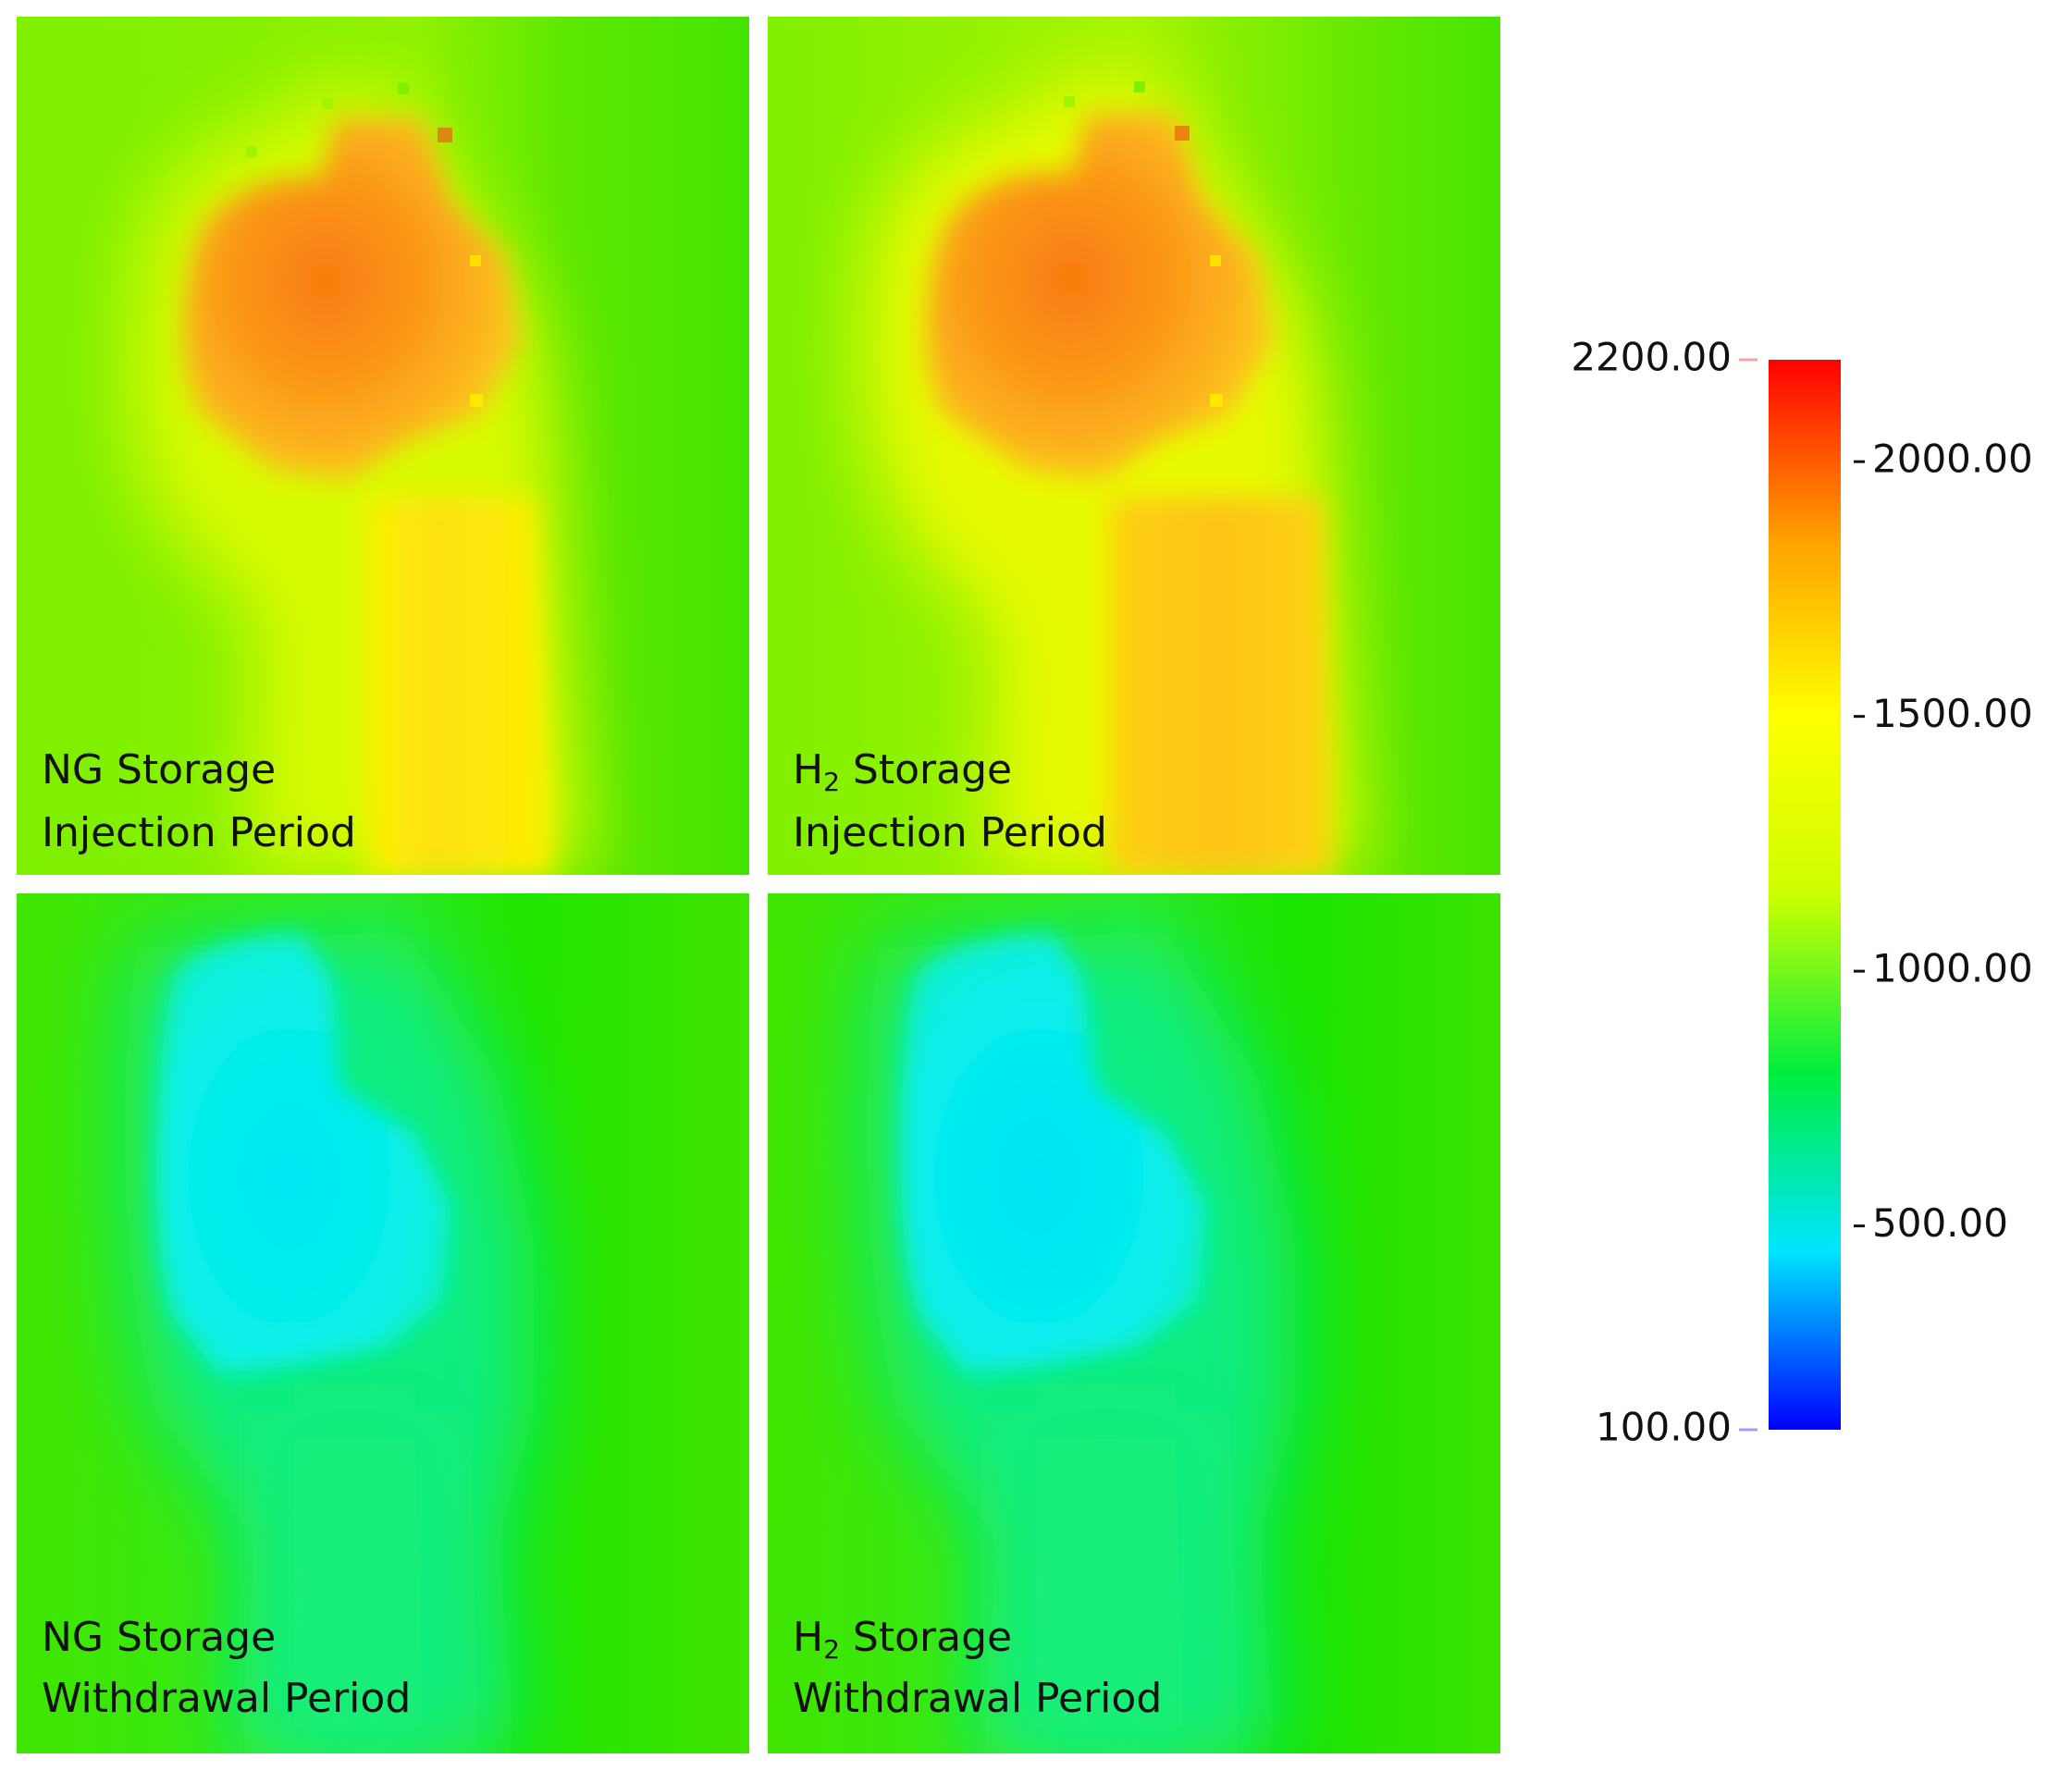  What do you see at coordinates (1651, 357) in the screenshot?
I see `colorbar-max-label: 2200.00` at bounding box center [1651, 357].